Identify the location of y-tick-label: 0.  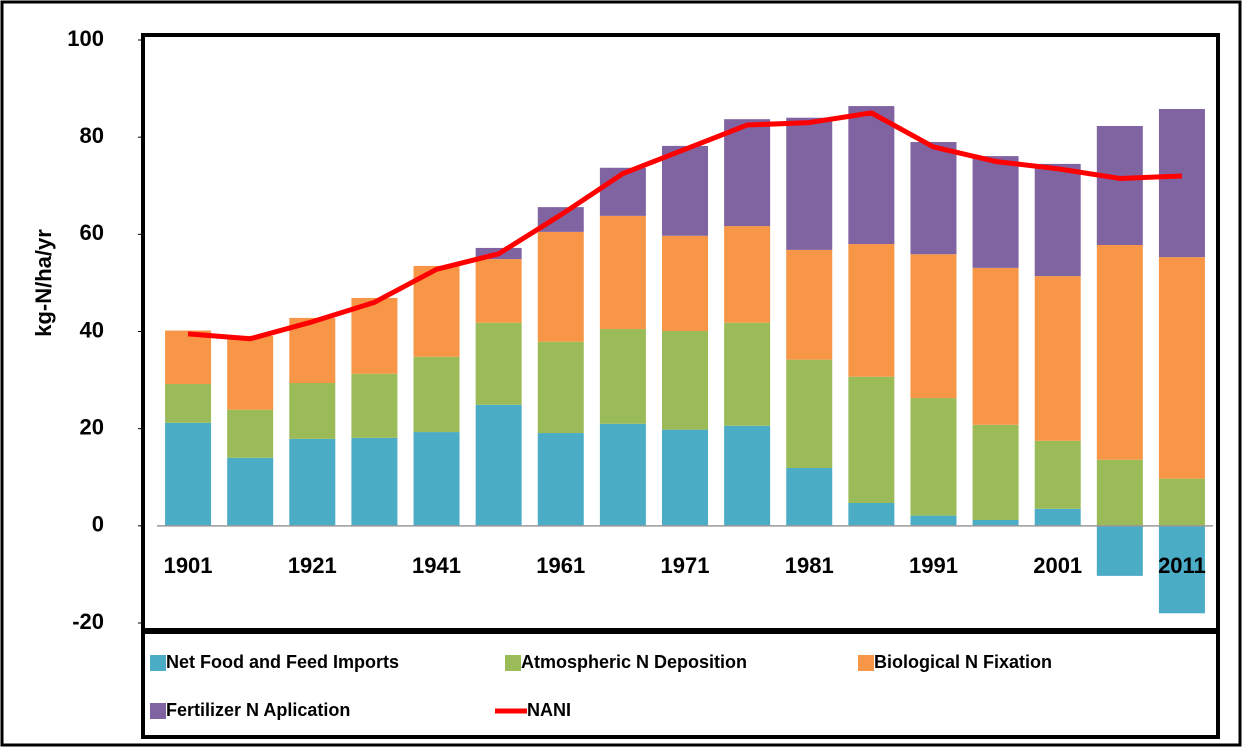
(98, 524).